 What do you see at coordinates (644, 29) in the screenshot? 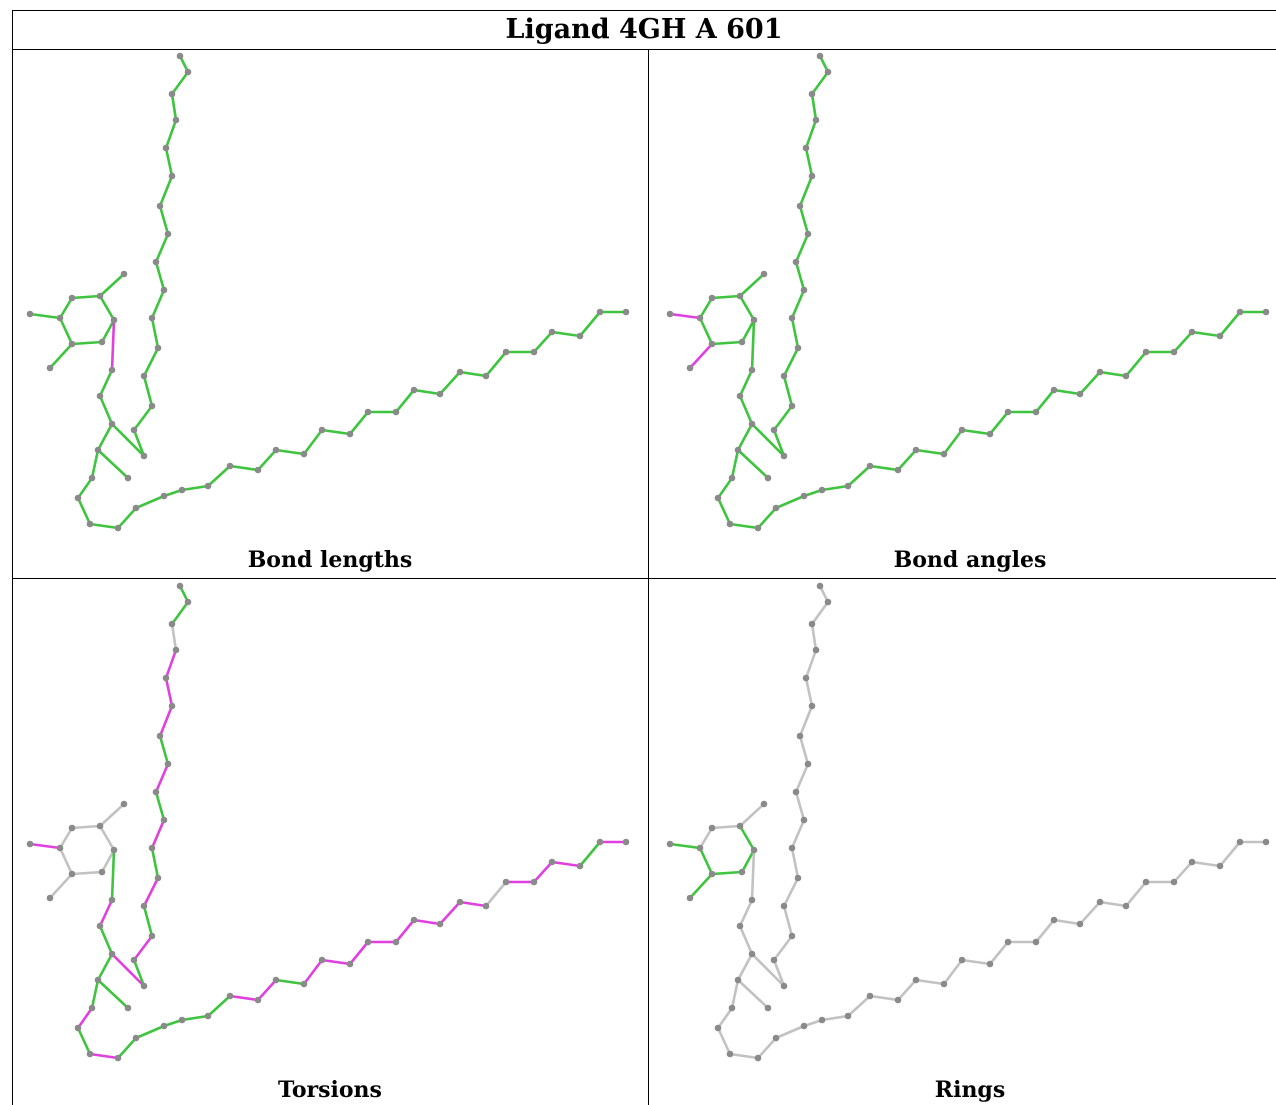
I see `page-title: Ligand 4GH A 601` at bounding box center [644, 29].